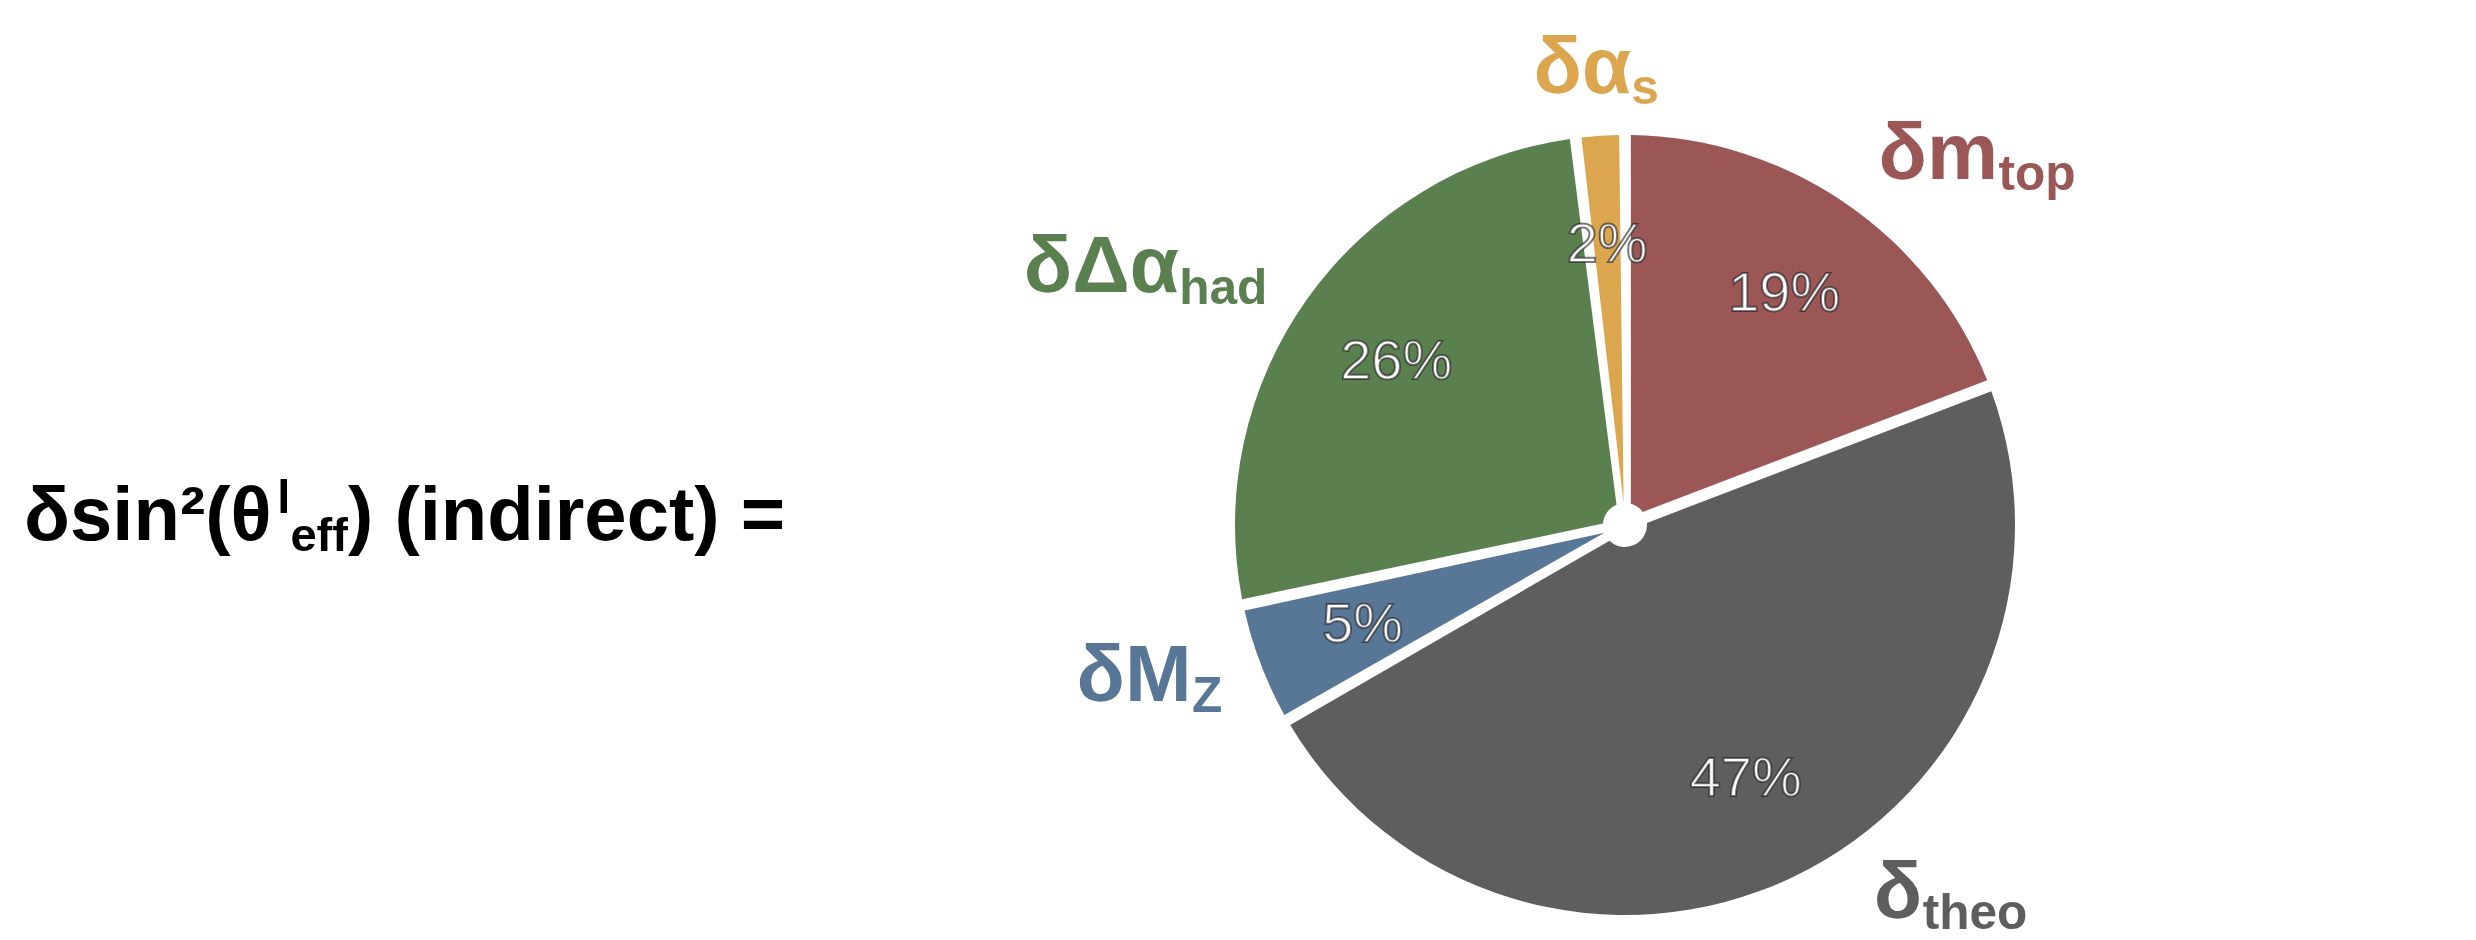 The height and width of the screenshot is (940, 2476). Describe the element at coordinates (1745, 776) in the screenshot. I see `data-label: 47%` at that location.